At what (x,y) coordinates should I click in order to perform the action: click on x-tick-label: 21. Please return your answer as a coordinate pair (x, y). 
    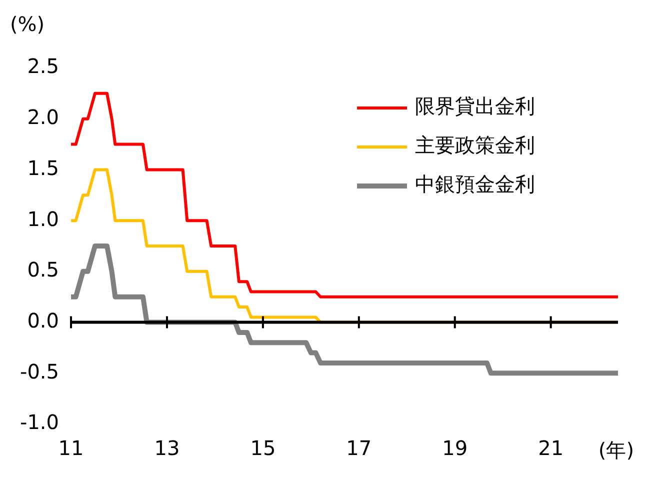
    Looking at the image, I should click on (551, 448).